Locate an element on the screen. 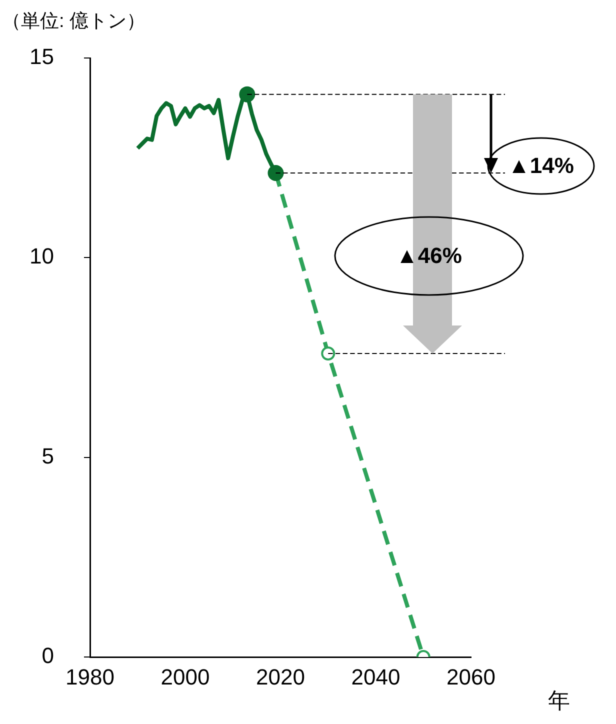 The width and height of the screenshot is (616, 724). x-tick-label: 2060 is located at coordinates (471, 677).